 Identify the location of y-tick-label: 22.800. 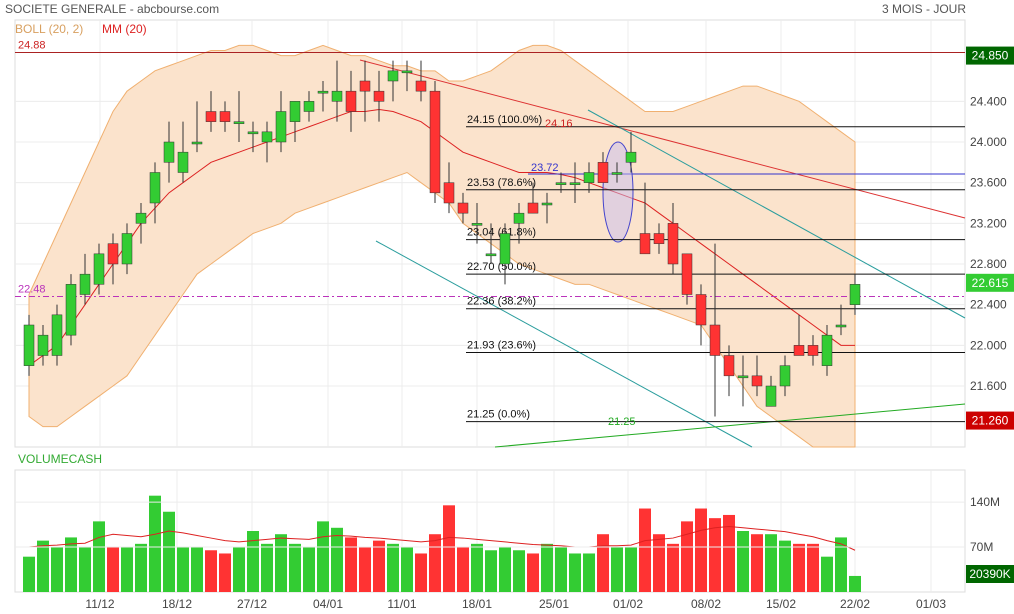
(988, 264).